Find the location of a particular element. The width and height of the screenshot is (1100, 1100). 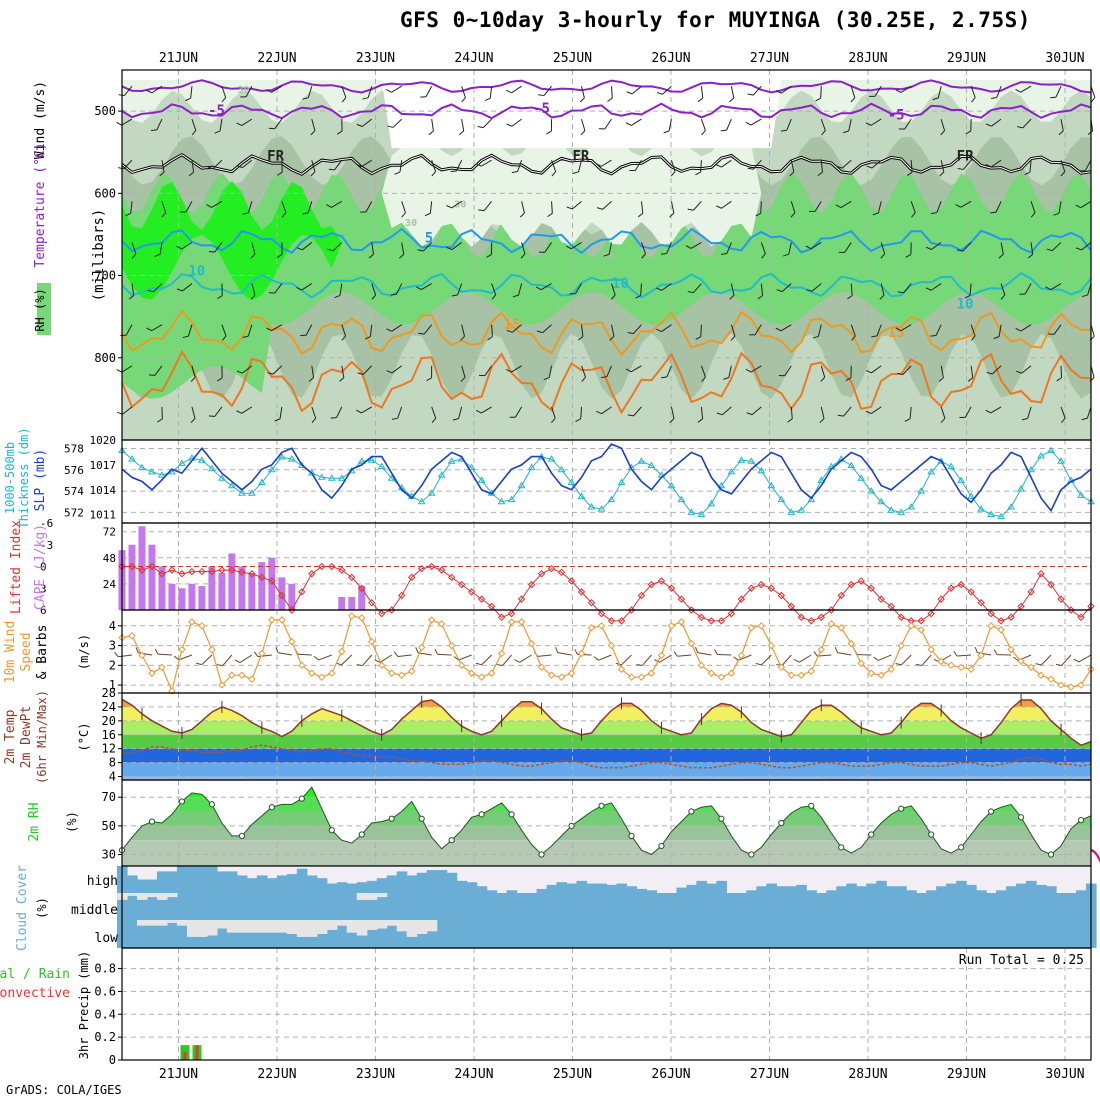

temp-band is located at coordinates (606, 713).